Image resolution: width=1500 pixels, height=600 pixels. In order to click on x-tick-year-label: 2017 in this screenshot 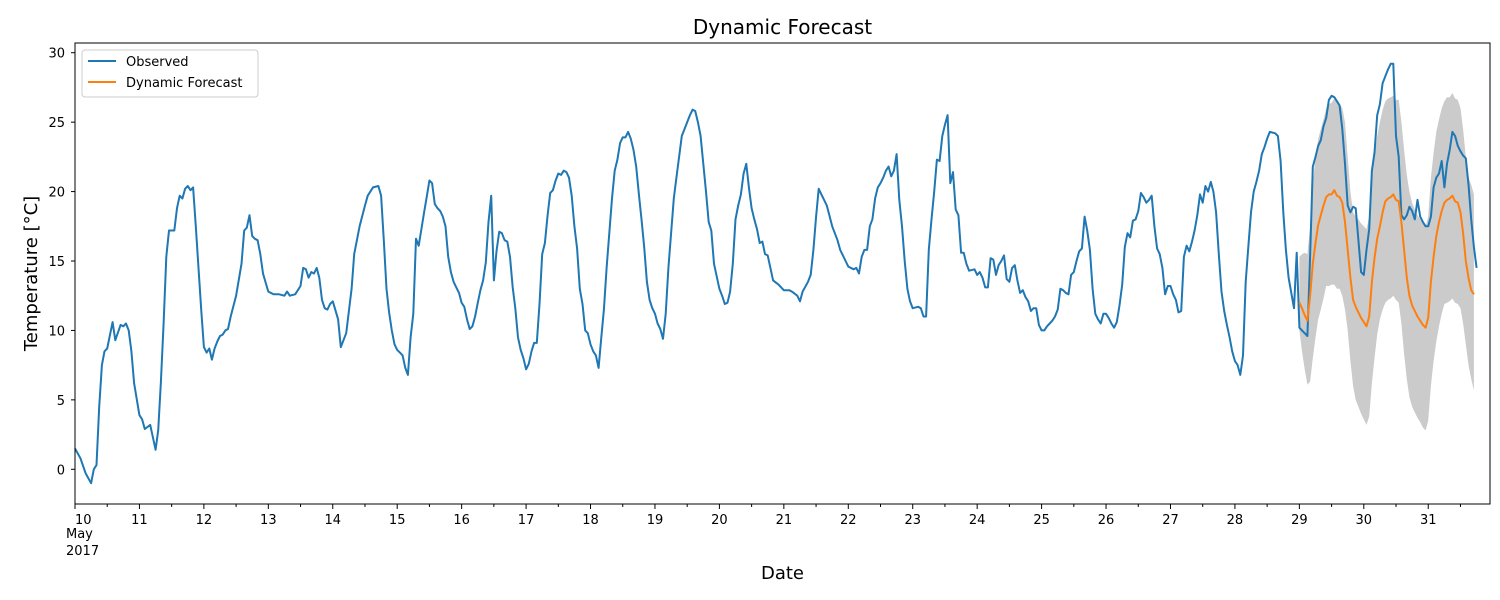, I will do `click(82, 551)`.